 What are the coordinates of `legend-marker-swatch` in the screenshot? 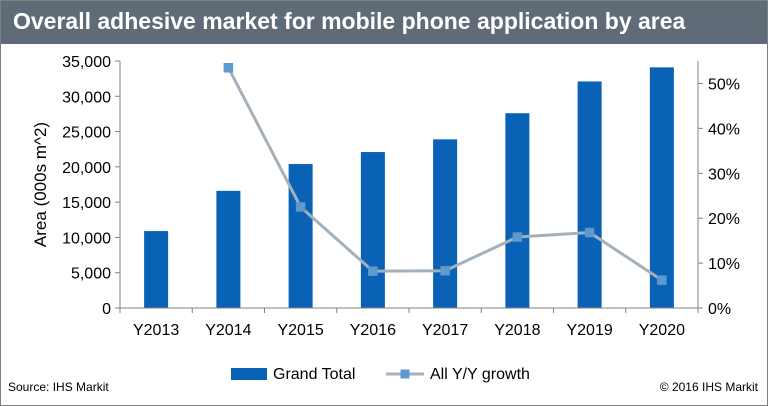 It's located at (405, 374).